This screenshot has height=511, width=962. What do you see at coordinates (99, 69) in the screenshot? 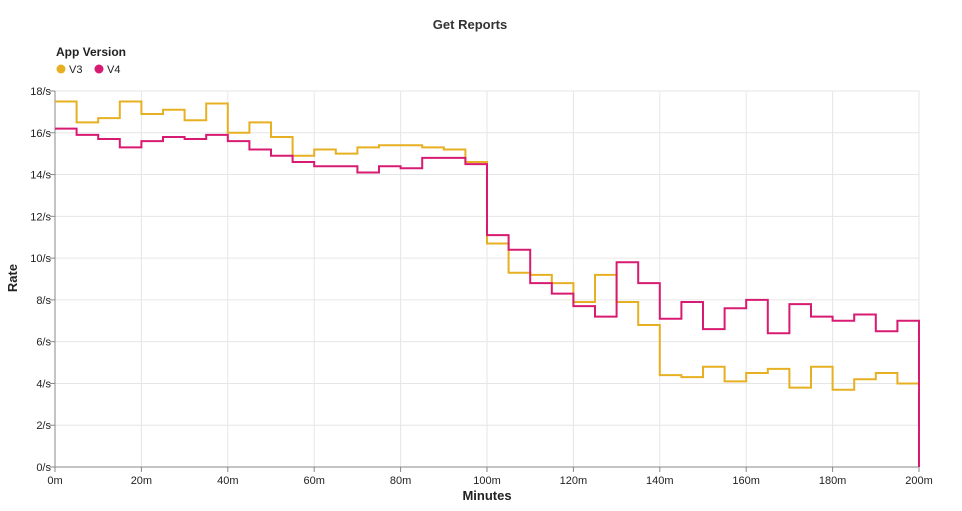
I see `legend-swatch-v4` at bounding box center [99, 69].